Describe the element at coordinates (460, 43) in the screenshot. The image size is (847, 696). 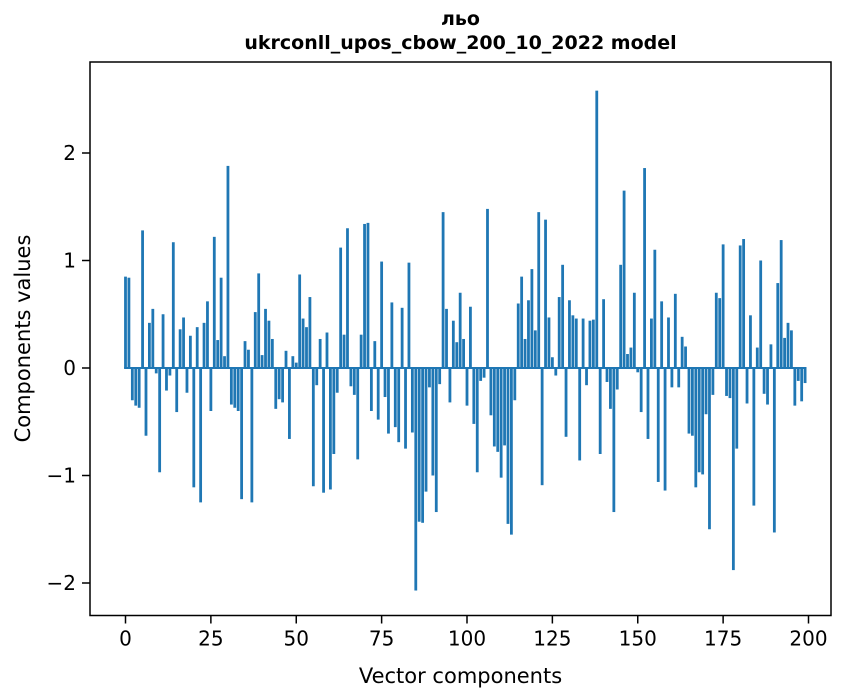
I see `plot-title-model: ukrconll_upos_cbow_200_10_2022 model` at that location.